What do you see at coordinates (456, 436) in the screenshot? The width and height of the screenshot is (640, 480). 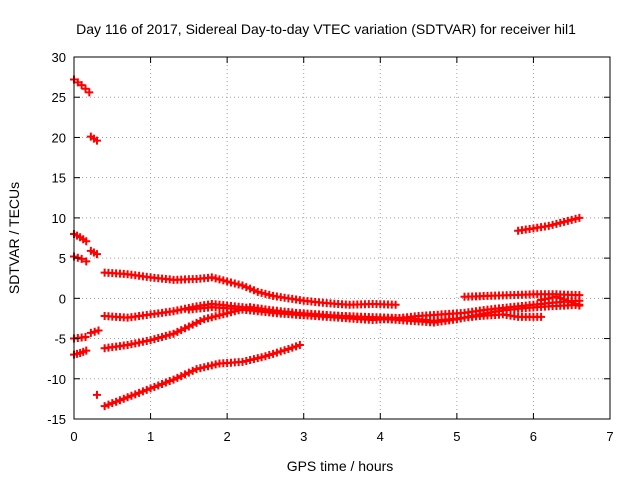 I see `x-tick-label: 5` at bounding box center [456, 436].